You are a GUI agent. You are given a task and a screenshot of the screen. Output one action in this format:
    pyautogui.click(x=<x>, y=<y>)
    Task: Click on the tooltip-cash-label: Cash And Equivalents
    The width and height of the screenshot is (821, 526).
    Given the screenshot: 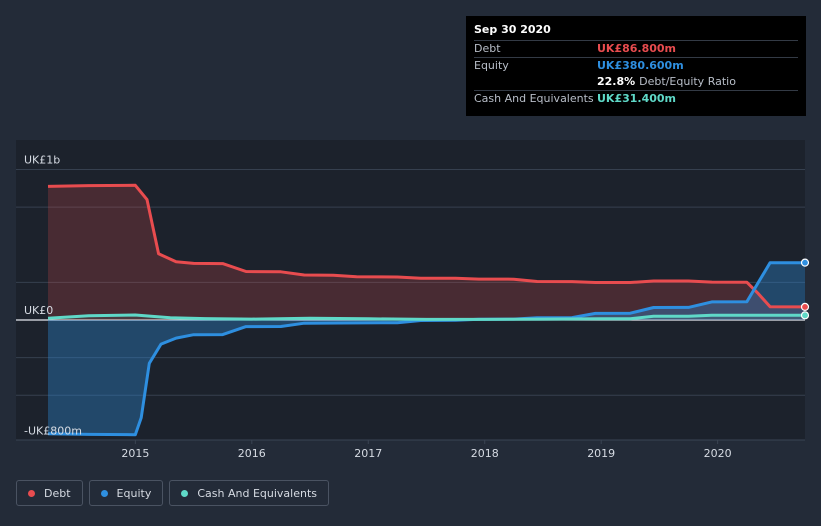 What is the action you would take?
    pyautogui.click(x=534, y=98)
    